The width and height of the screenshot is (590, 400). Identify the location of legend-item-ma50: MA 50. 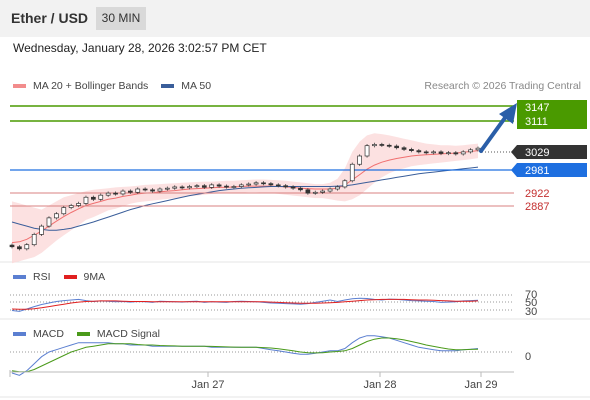
(186, 86).